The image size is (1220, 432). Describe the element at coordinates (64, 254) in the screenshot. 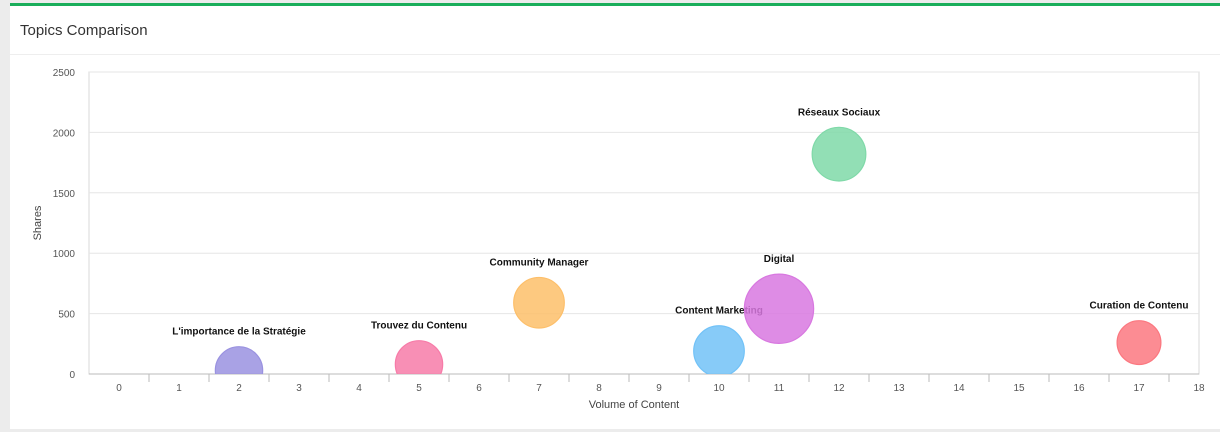

I see `y-tick-label: 1000` at that location.